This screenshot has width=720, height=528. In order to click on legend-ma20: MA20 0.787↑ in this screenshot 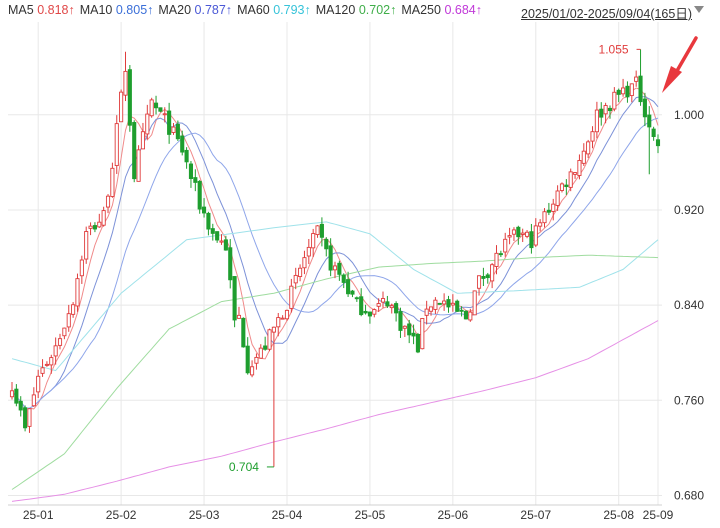, I will do `click(195, 10)`.